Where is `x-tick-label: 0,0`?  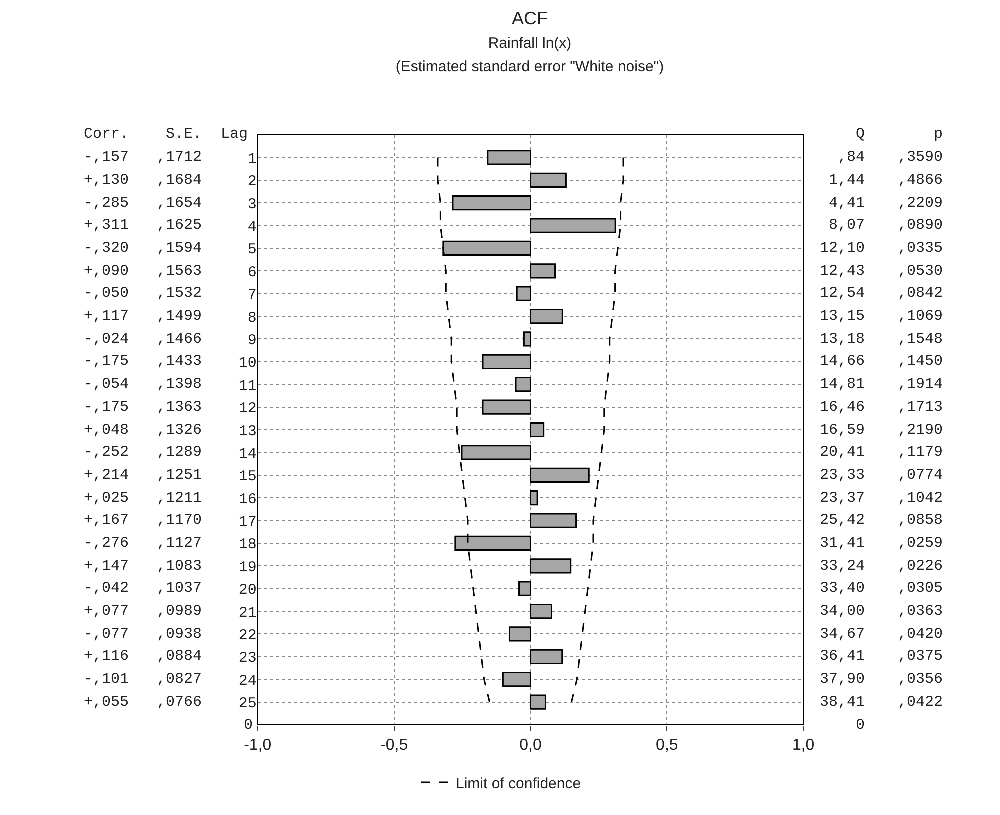
x-tick-label: 0,0 is located at coordinates (531, 745).